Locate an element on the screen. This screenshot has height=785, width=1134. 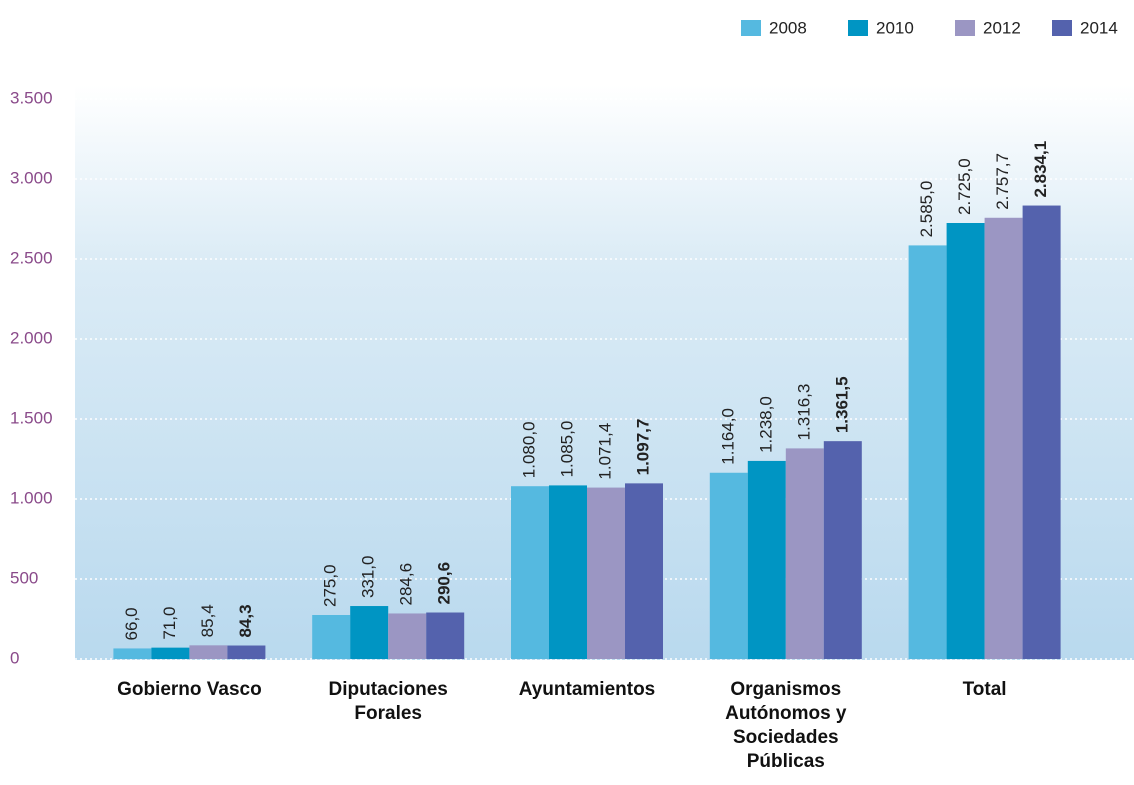
value-label: 66,0 is located at coordinates (131, 623).